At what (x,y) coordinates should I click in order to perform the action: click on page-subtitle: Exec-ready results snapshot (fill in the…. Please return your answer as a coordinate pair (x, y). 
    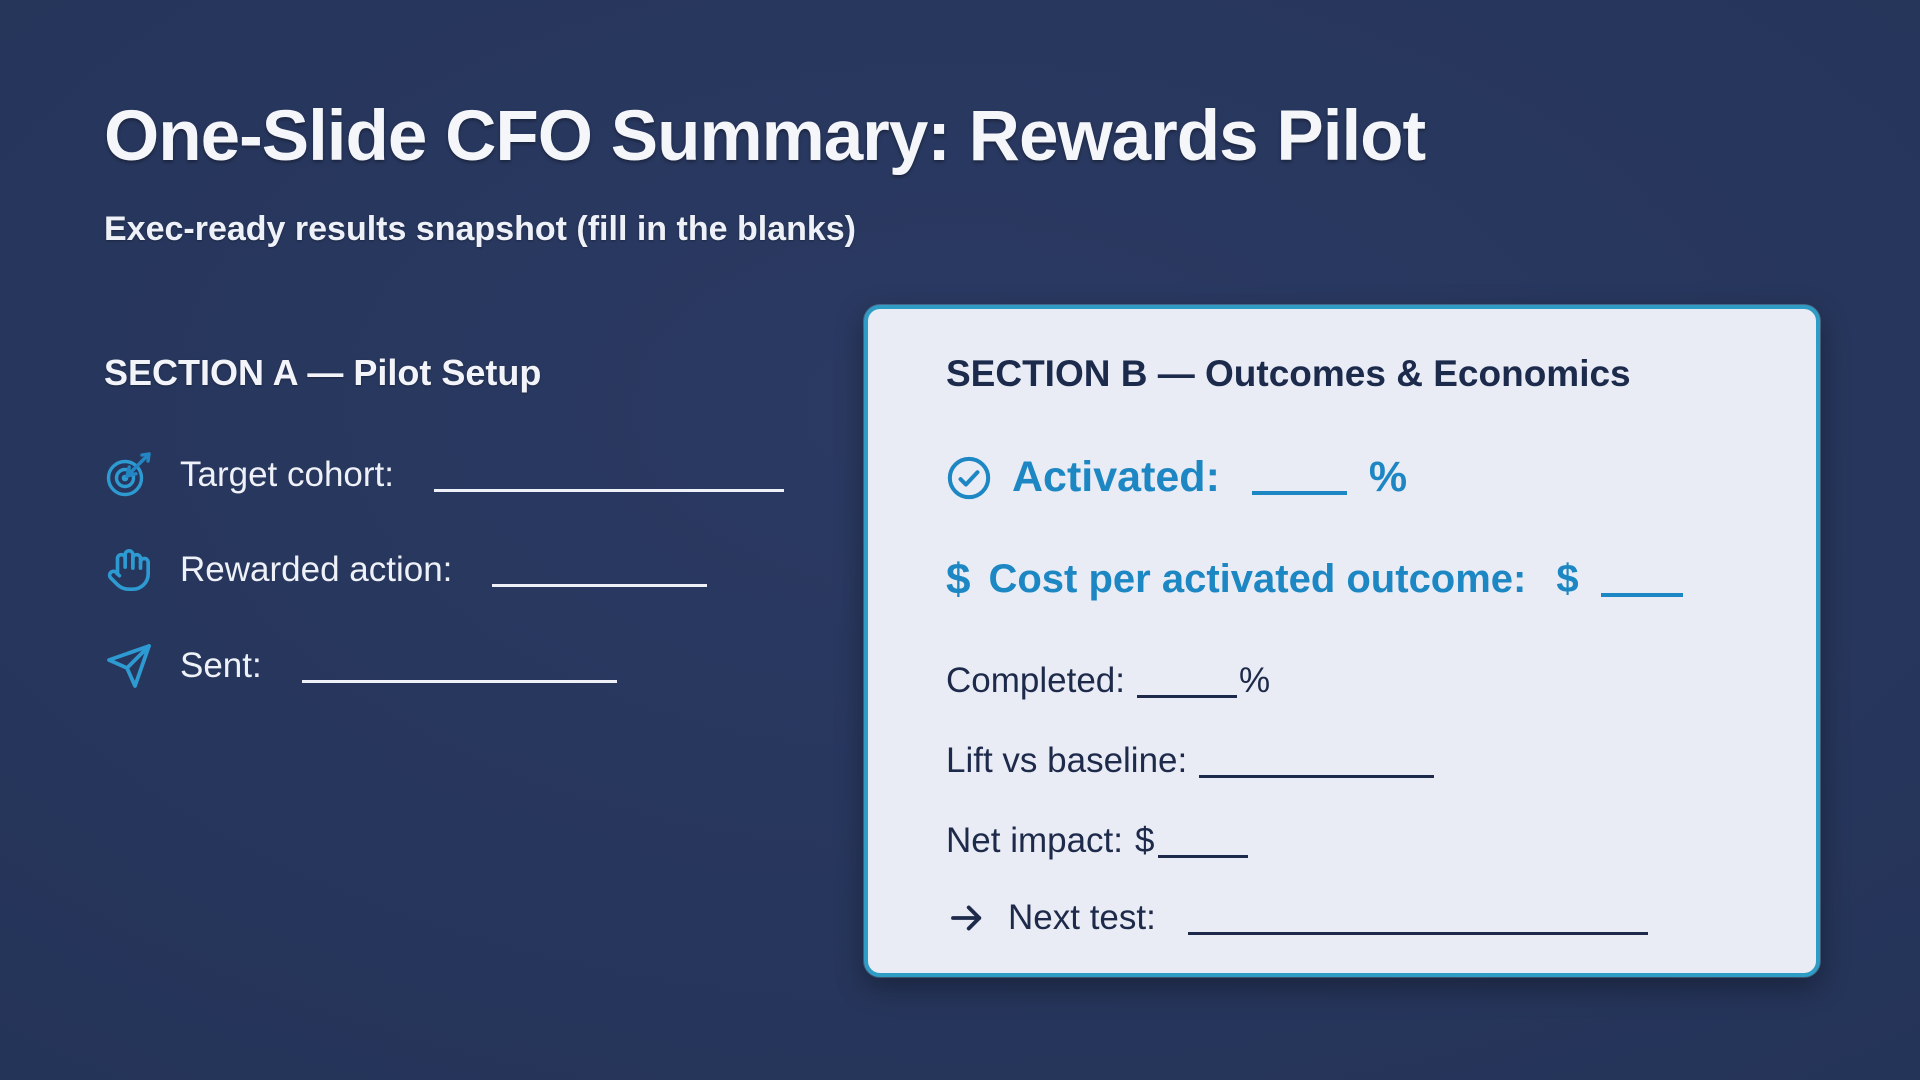
    Looking at the image, I should click on (480, 229).